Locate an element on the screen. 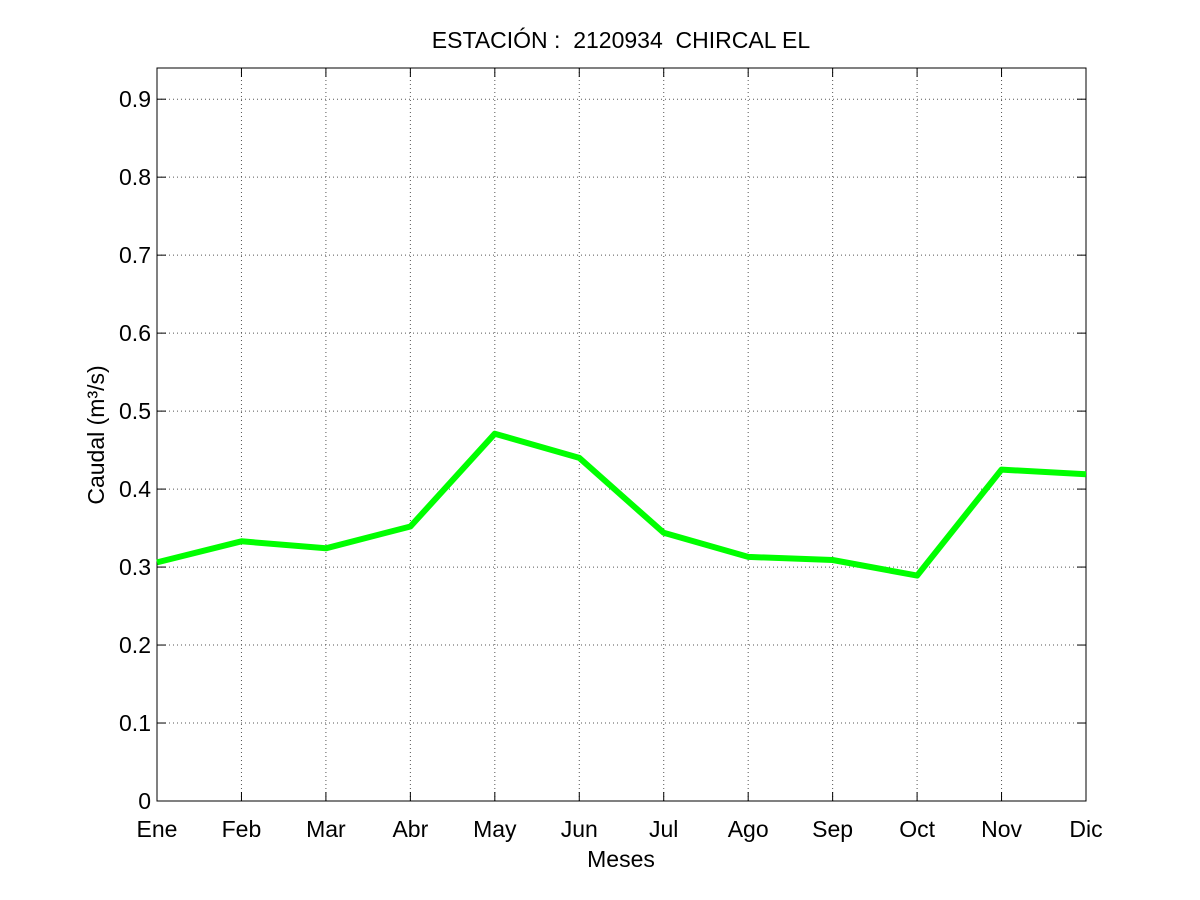 This screenshot has width=1200, height=900. x-tick-label: Mar is located at coordinates (326, 829).